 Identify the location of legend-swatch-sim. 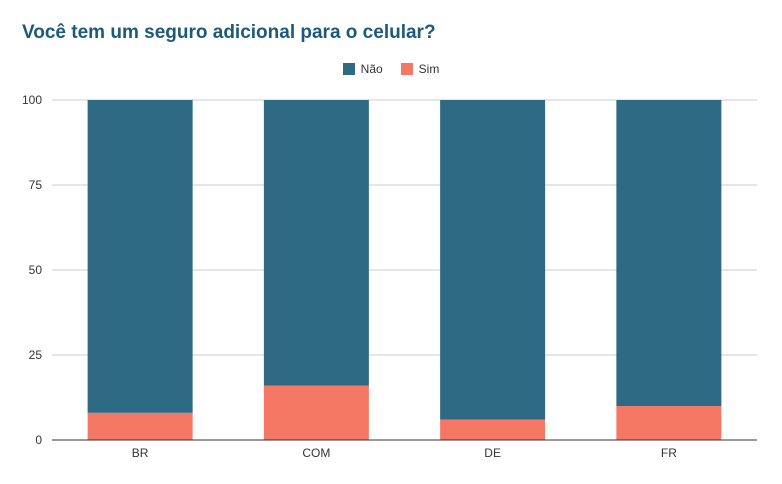
(406, 69).